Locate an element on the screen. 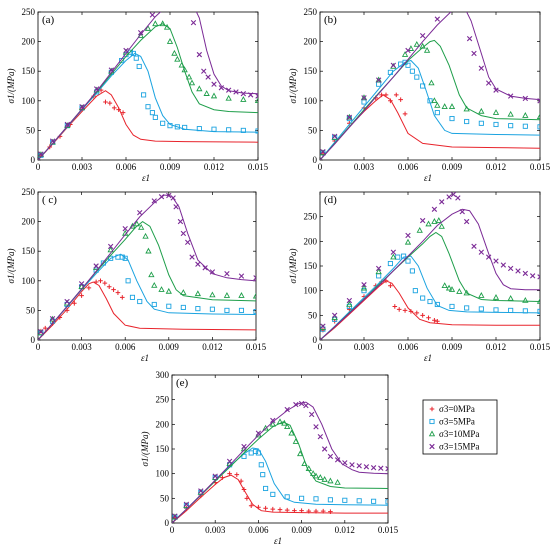 This screenshot has height=551, width=550. panel-label: (d) is located at coordinates (330, 200).